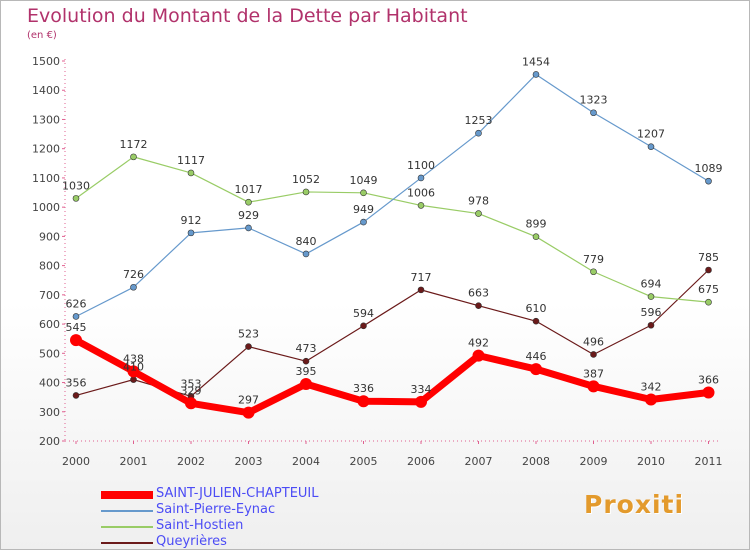  What do you see at coordinates (306, 179) in the screenshot?
I see `data-label: 1052` at bounding box center [306, 179].